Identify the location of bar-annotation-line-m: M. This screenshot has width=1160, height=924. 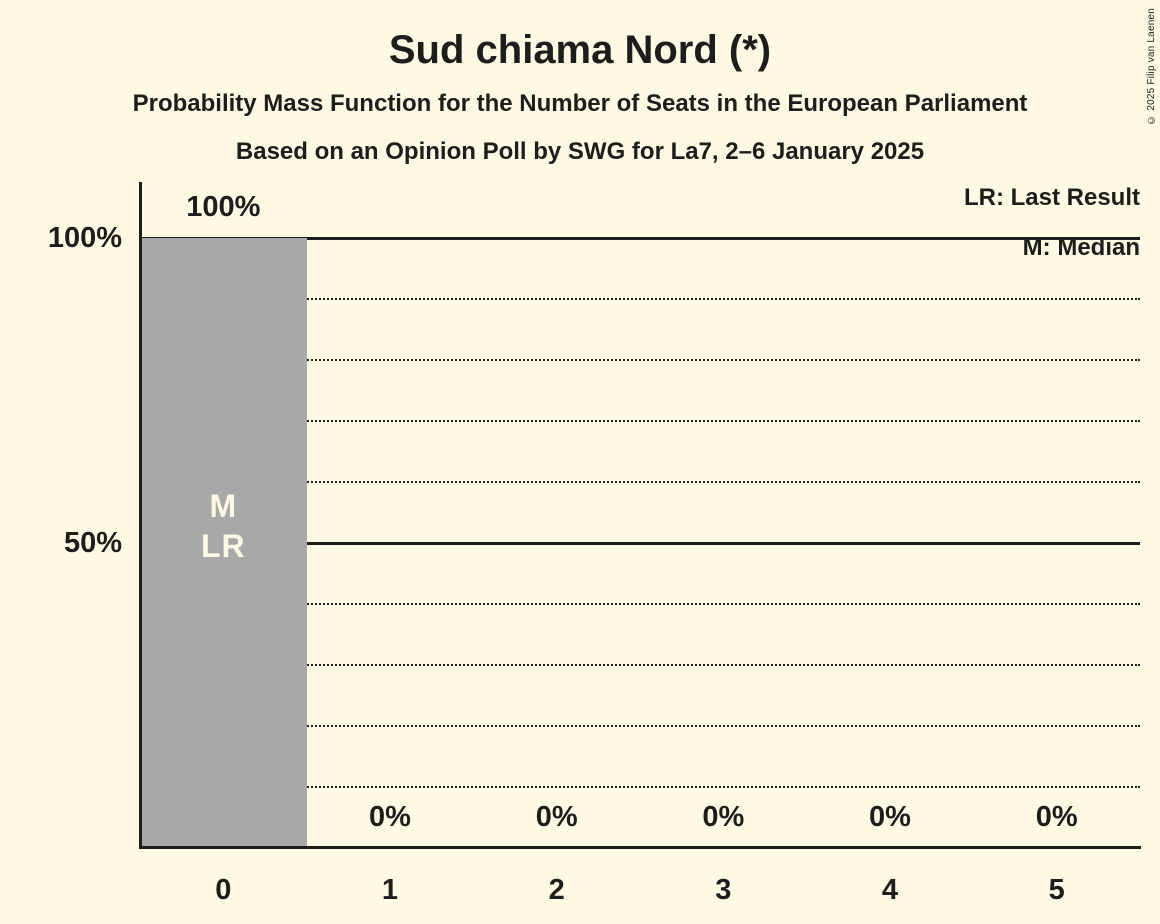
(223, 506).